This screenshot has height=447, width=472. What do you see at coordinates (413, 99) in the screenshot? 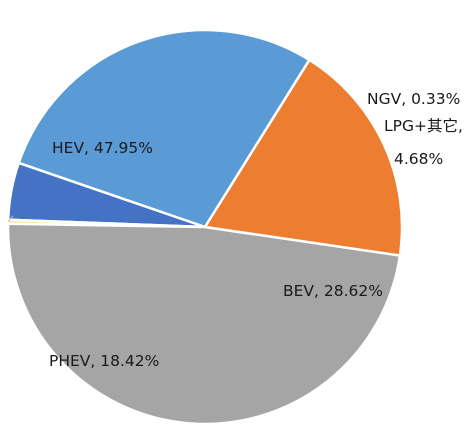
I see `label-ngv: NGV, 0.33%` at bounding box center [413, 99].